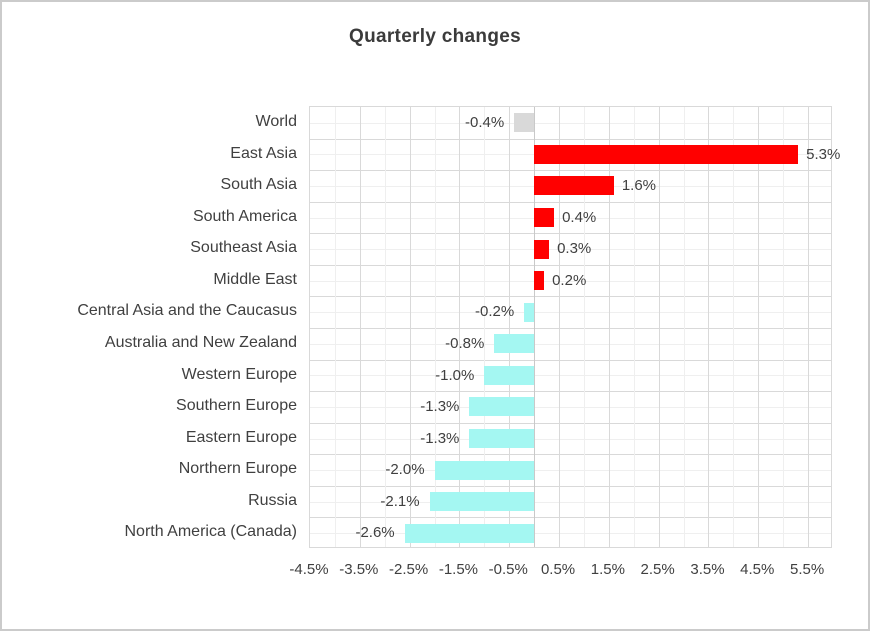 Image resolution: width=870 pixels, height=631 pixels. What do you see at coordinates (400, 501) in the screenshot?
I see `data-label: -2.1%` at bounding box center [400, 501].